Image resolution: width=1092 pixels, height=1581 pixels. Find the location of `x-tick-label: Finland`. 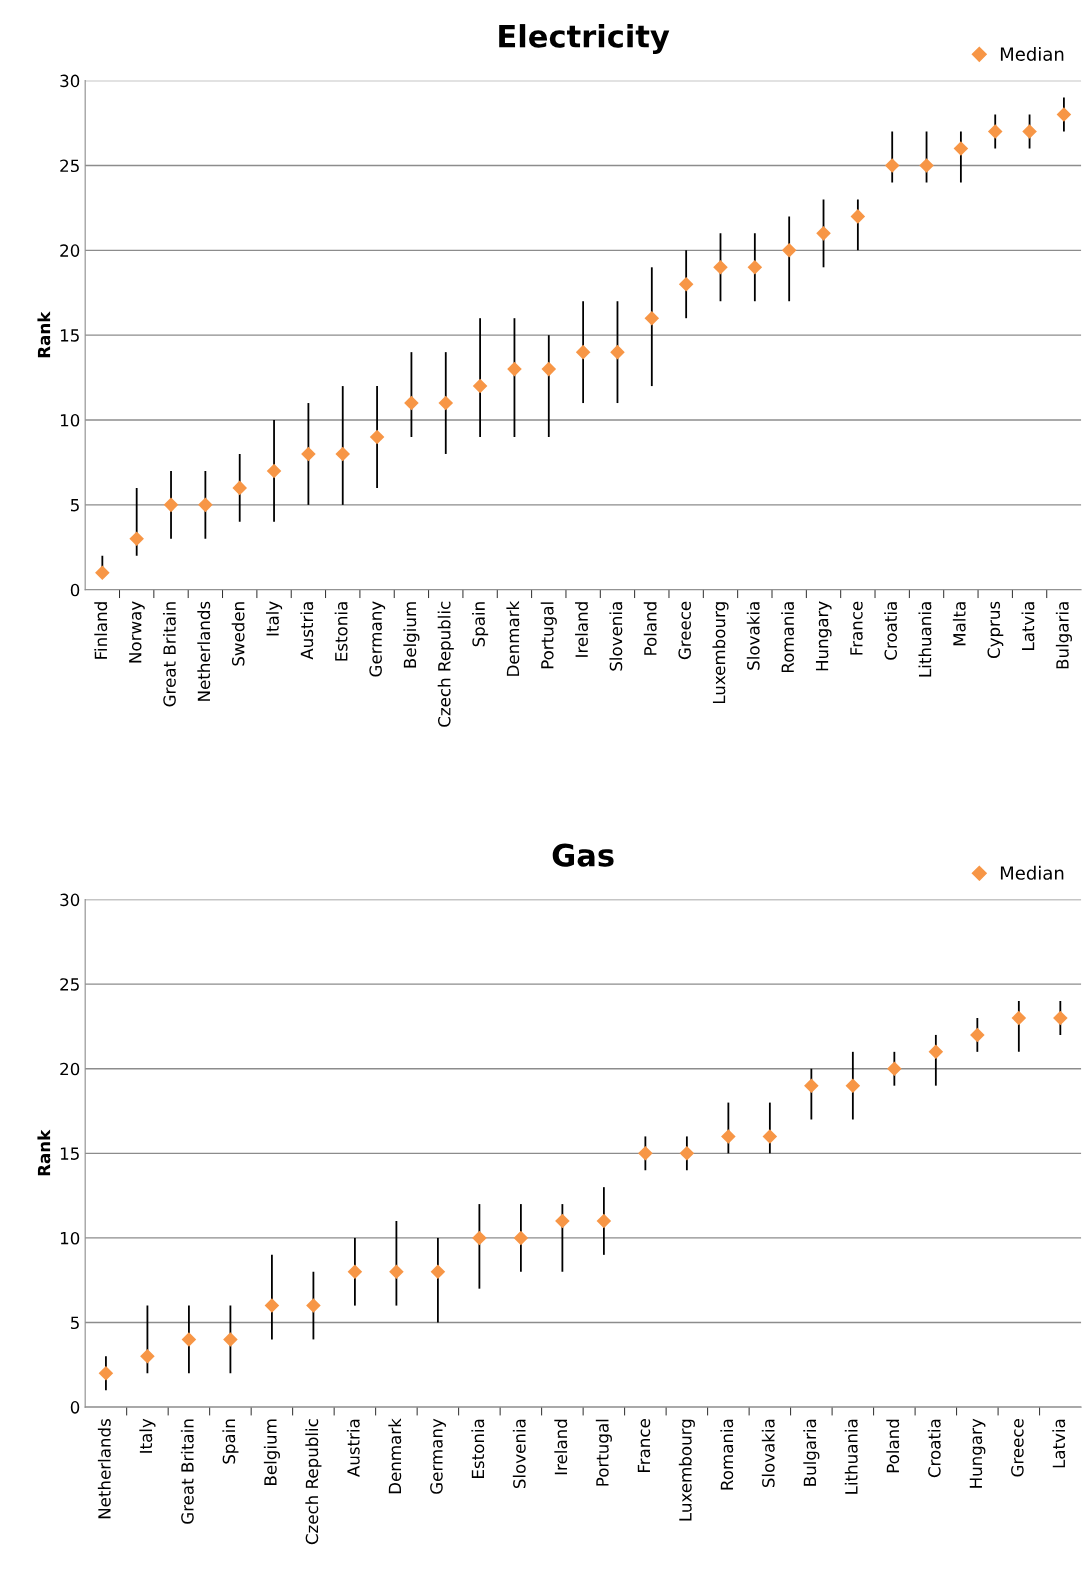

x-tick-label: Finland is located at coordinates (101, 630).